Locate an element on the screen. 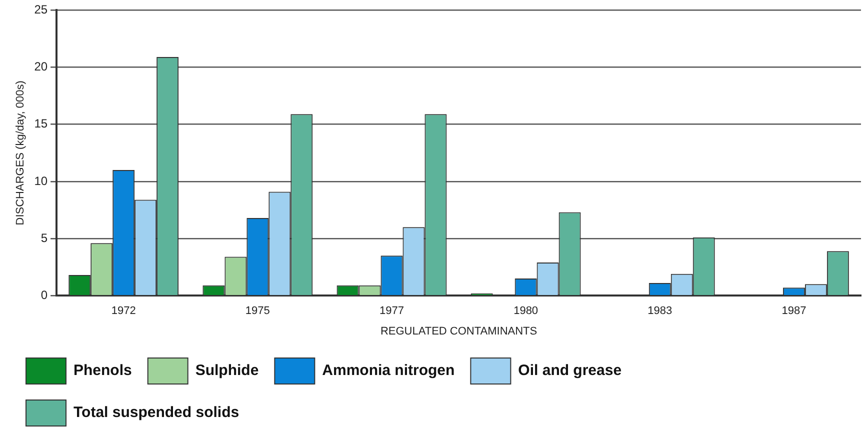 This screenshot has width=863, height=436. legend-label: Phenols is located at coordinates (103, 371).